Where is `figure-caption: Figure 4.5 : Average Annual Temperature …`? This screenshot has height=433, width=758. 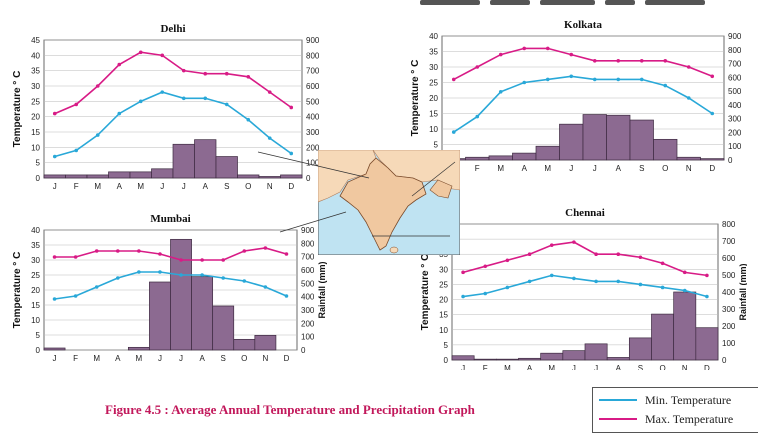
figure-caption: Figure 4.5 : Average Annual Temperature … is located at coordinates (290, 409).